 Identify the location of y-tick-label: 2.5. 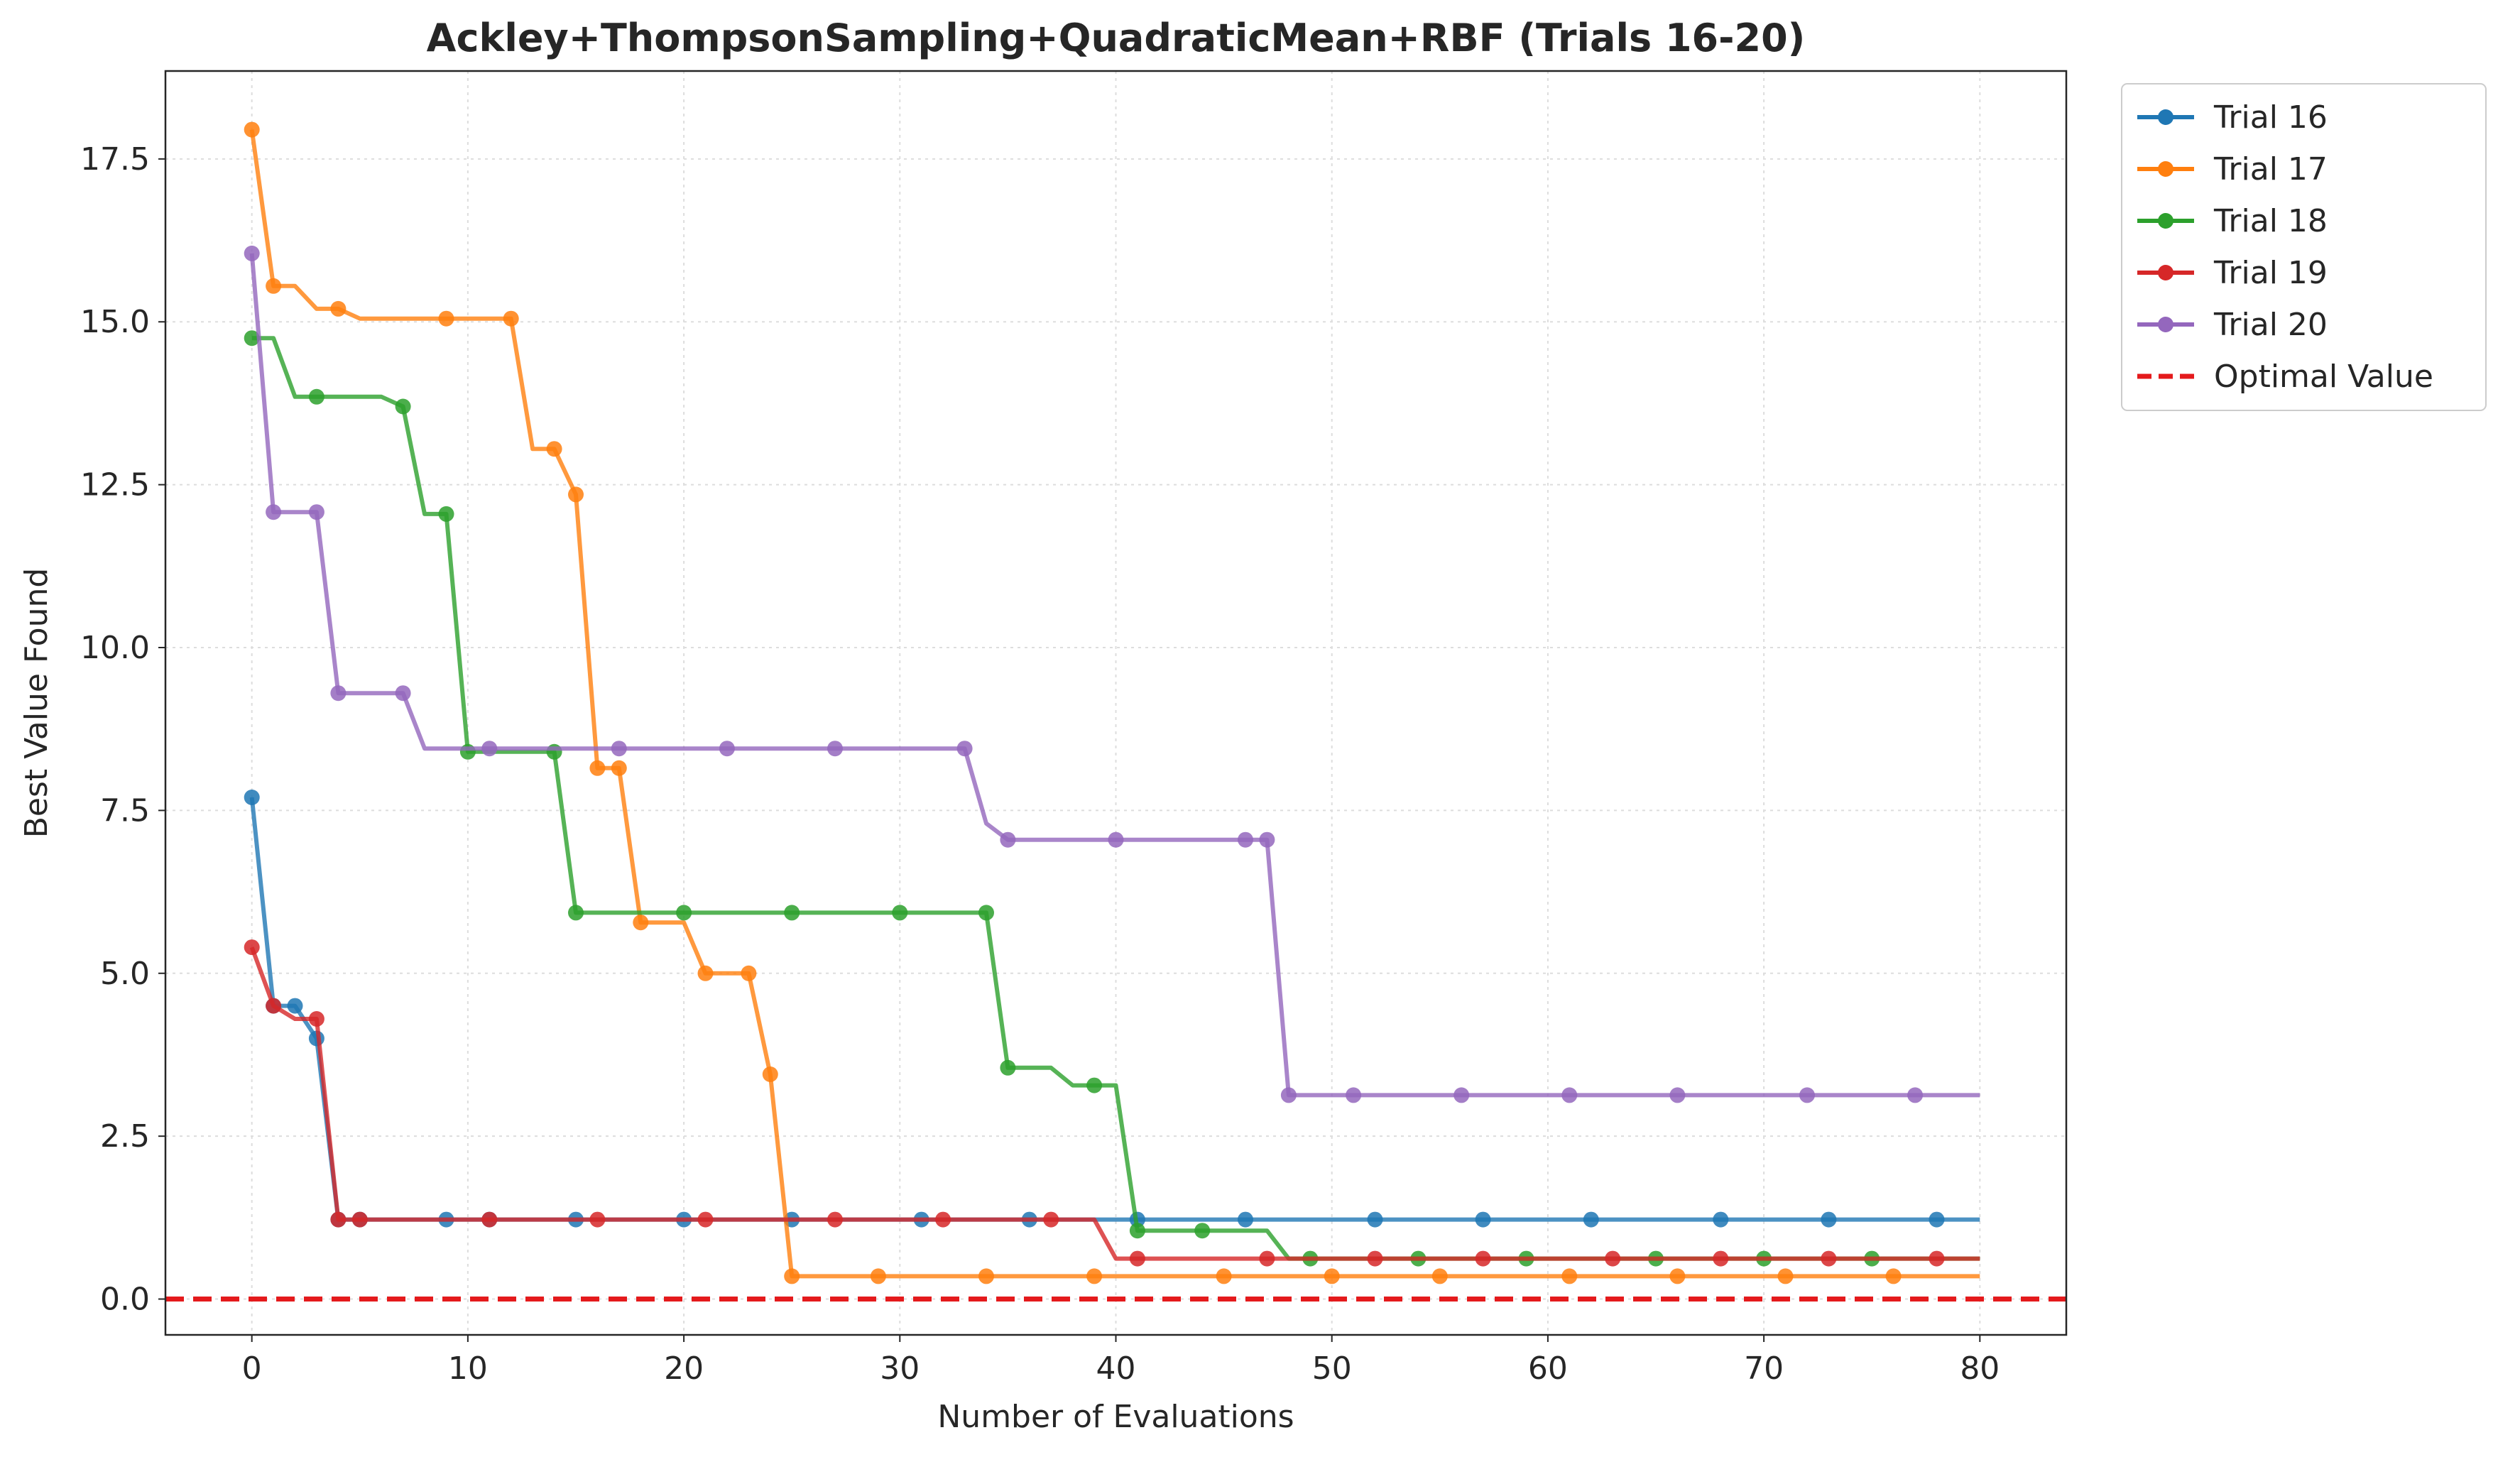
(125, 1136).